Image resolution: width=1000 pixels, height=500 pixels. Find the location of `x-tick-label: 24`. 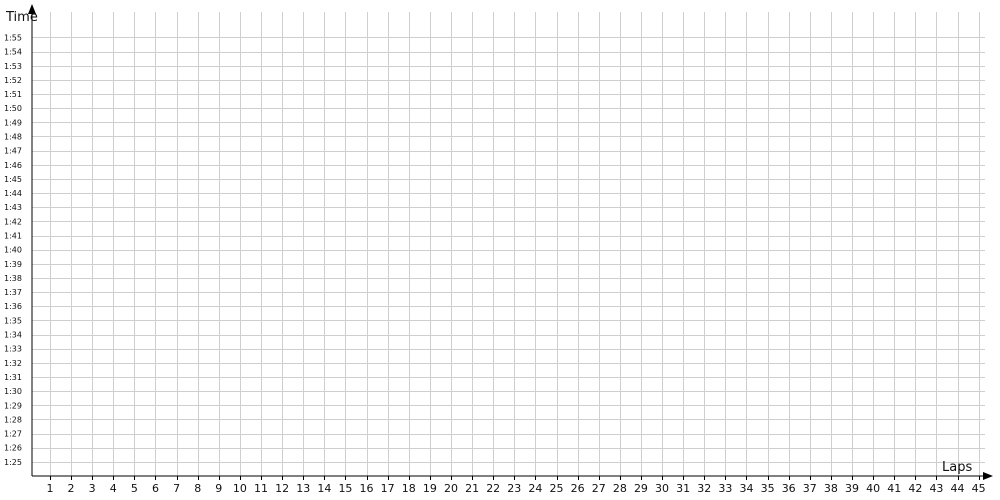

x-tick-label: 24 is located at coordinates (535, 488).